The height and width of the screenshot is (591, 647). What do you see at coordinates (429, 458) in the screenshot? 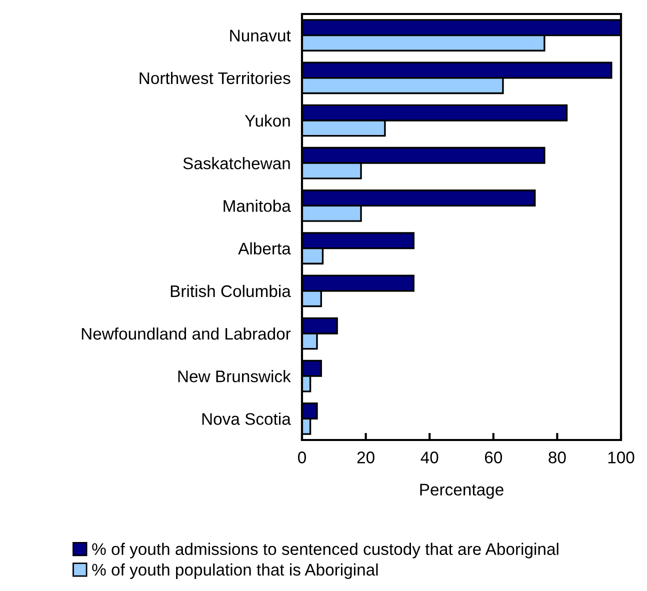
I see `x-tick-label: 40` at bounding box center [429, 458].